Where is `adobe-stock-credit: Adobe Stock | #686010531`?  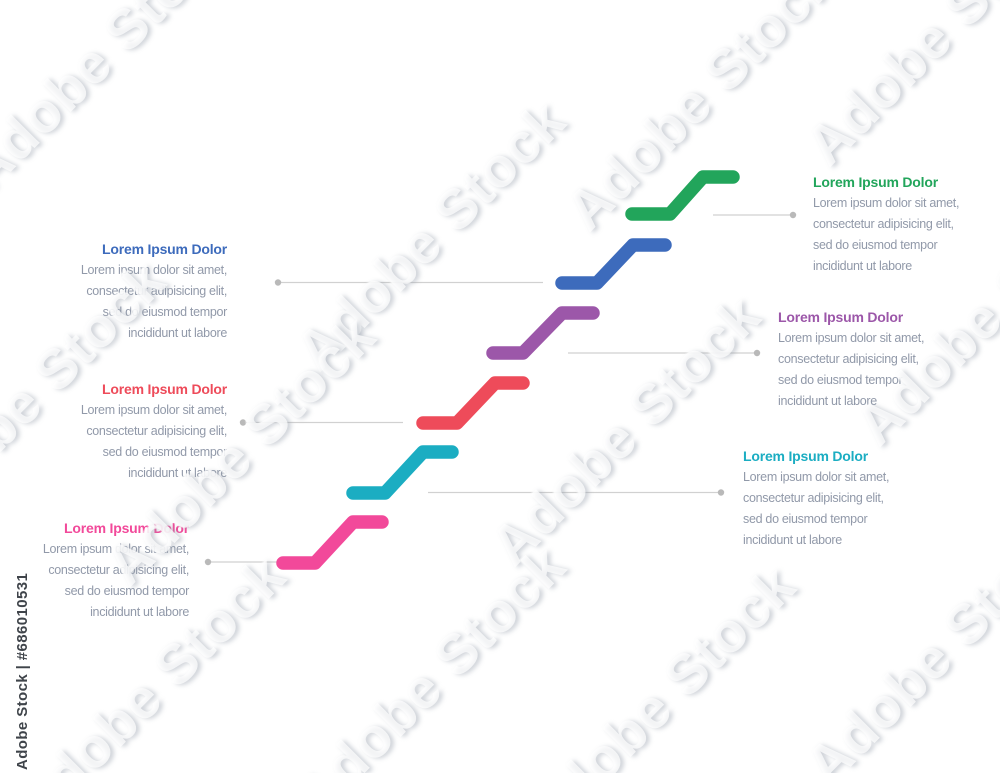
adobe-stock-credit: Adobe Stock | #686010531 is located at coordinates (22, 671).